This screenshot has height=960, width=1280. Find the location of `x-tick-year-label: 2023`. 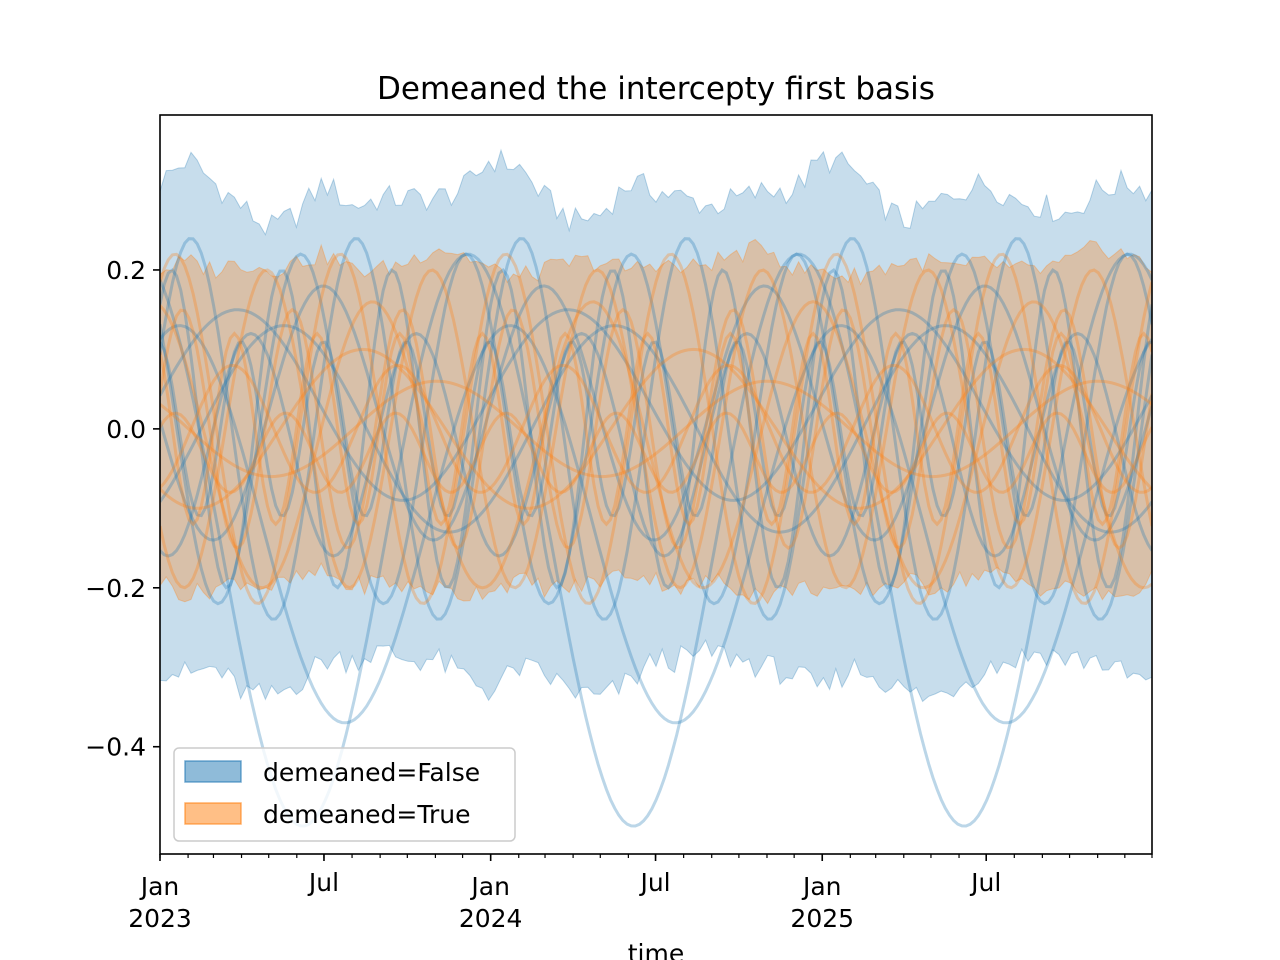

x-tick-year-label: 2023 is located at coordinates (160, 918).